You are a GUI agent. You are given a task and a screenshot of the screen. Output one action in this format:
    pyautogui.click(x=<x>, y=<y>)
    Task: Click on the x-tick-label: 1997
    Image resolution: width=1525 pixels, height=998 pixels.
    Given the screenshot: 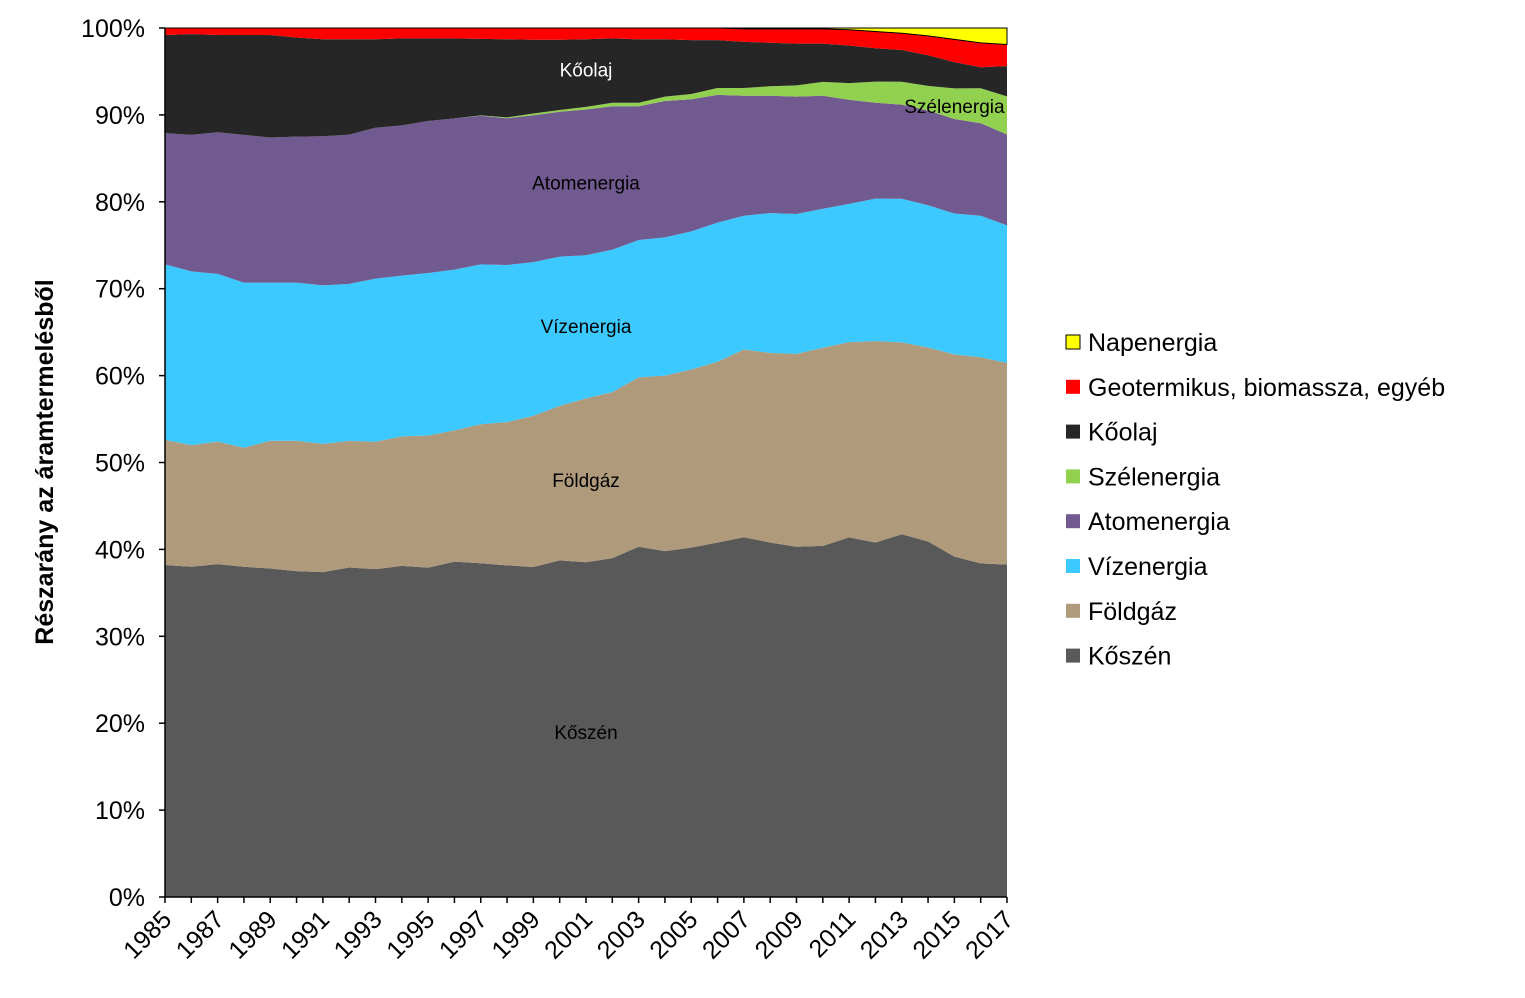 What is the action you would take?
    pyautogui.click(x=463, y=934)
    